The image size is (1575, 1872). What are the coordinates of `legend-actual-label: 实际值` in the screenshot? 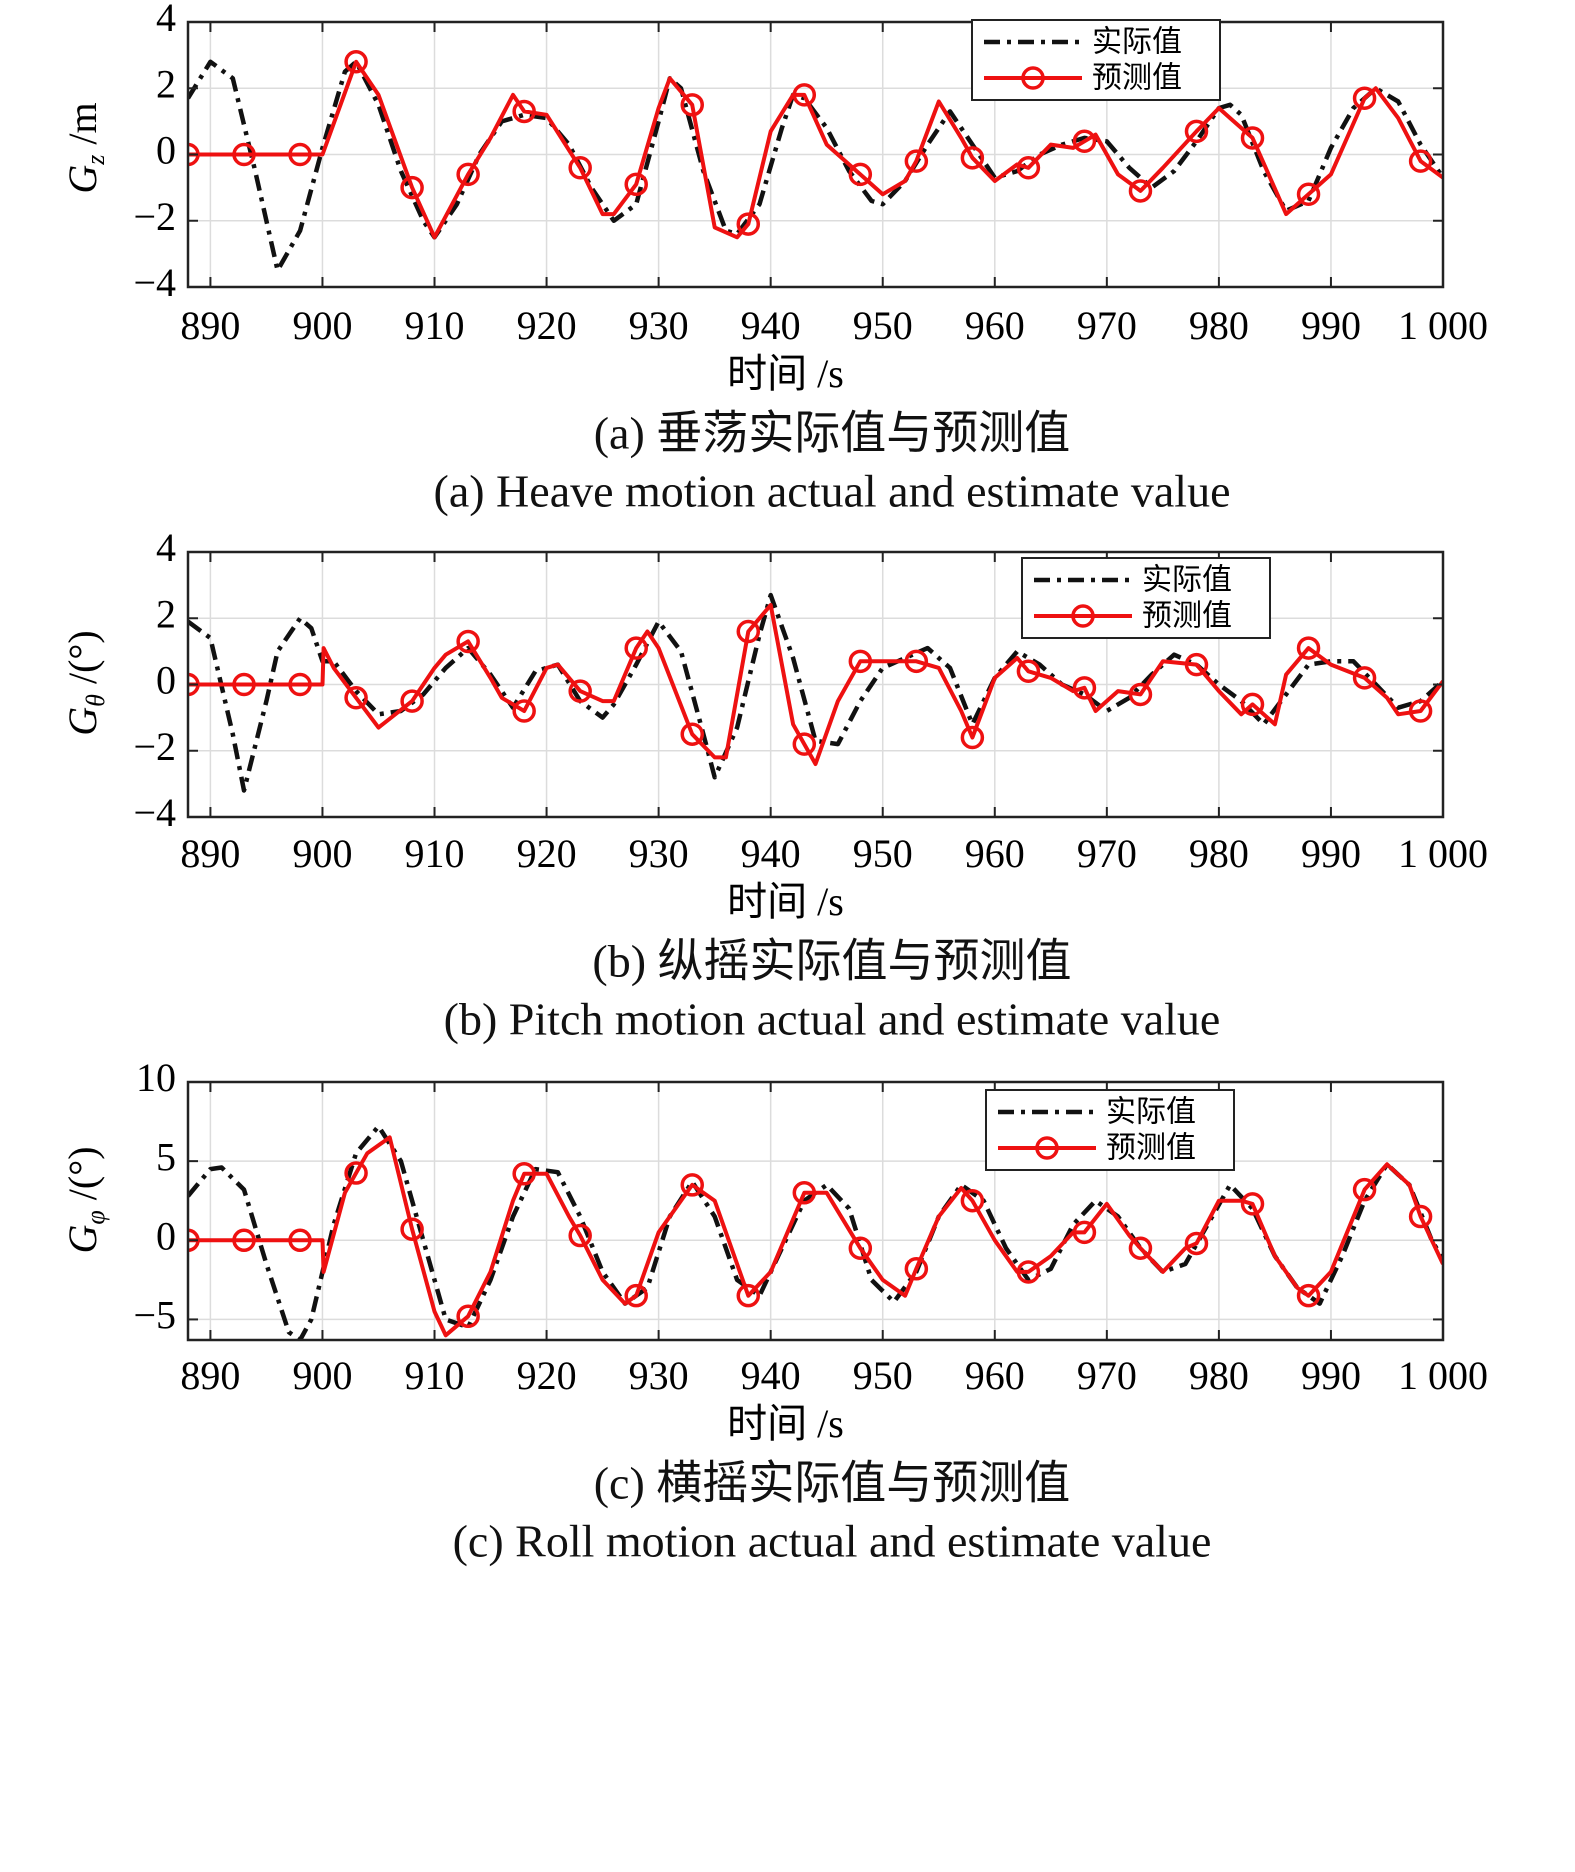 It's located at (1187, 580).